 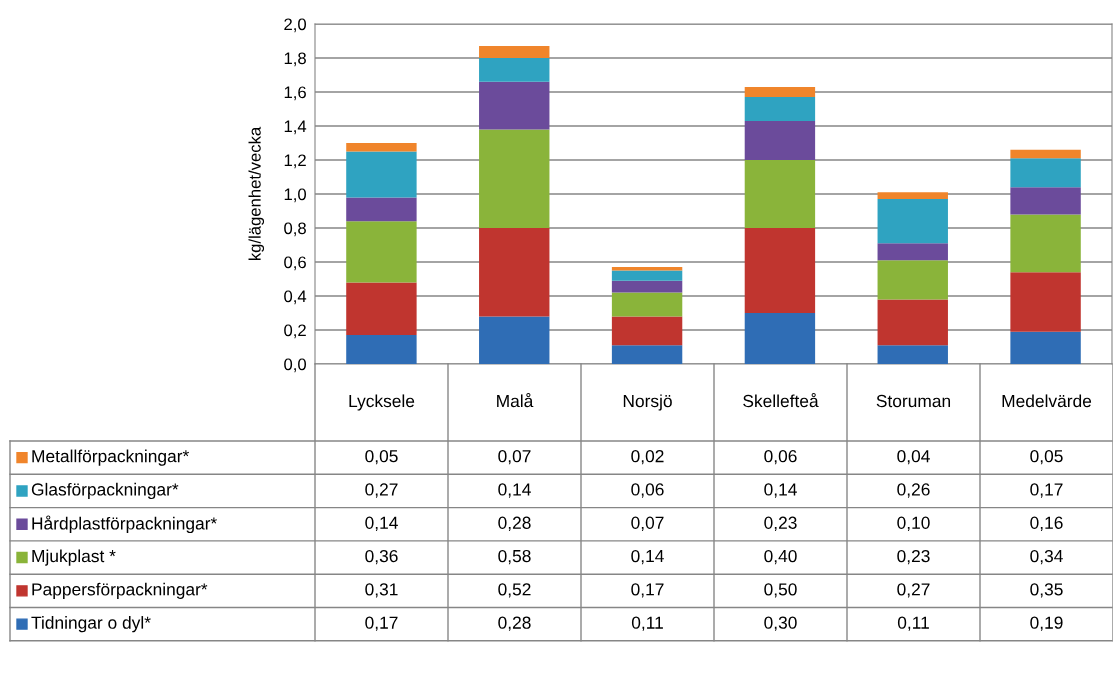 What do you see at coordinates (514, 590) in the screenshot?
I see `data-label: 0,52` at bounding box center [514, 590].